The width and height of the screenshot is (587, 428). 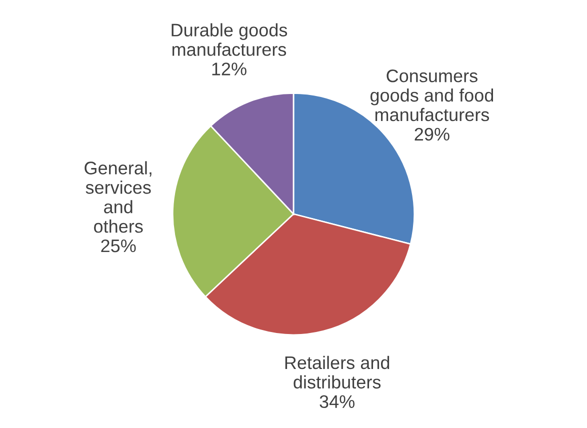 I want to click on slice-label: Retailers and distributers, so click(x=337, y=372).